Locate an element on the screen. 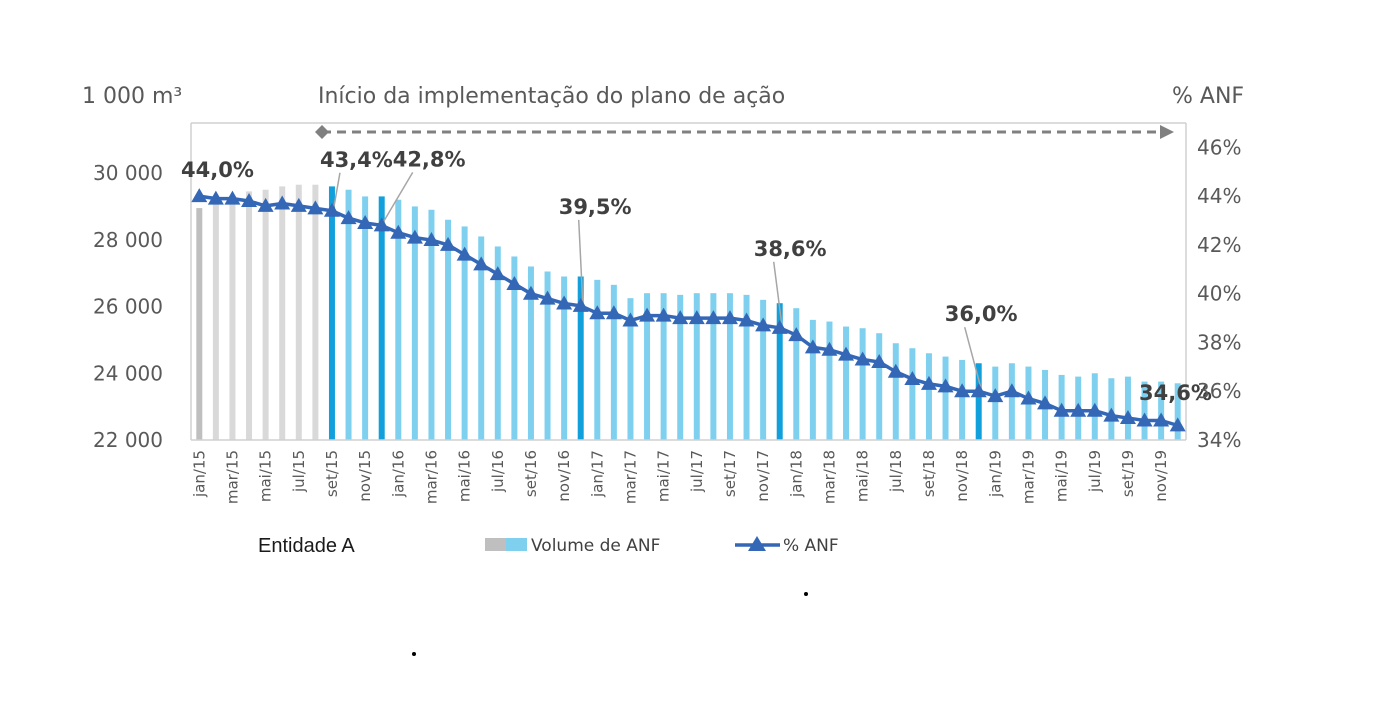  bar-dez/19 is located at coordinates (1177, 411).